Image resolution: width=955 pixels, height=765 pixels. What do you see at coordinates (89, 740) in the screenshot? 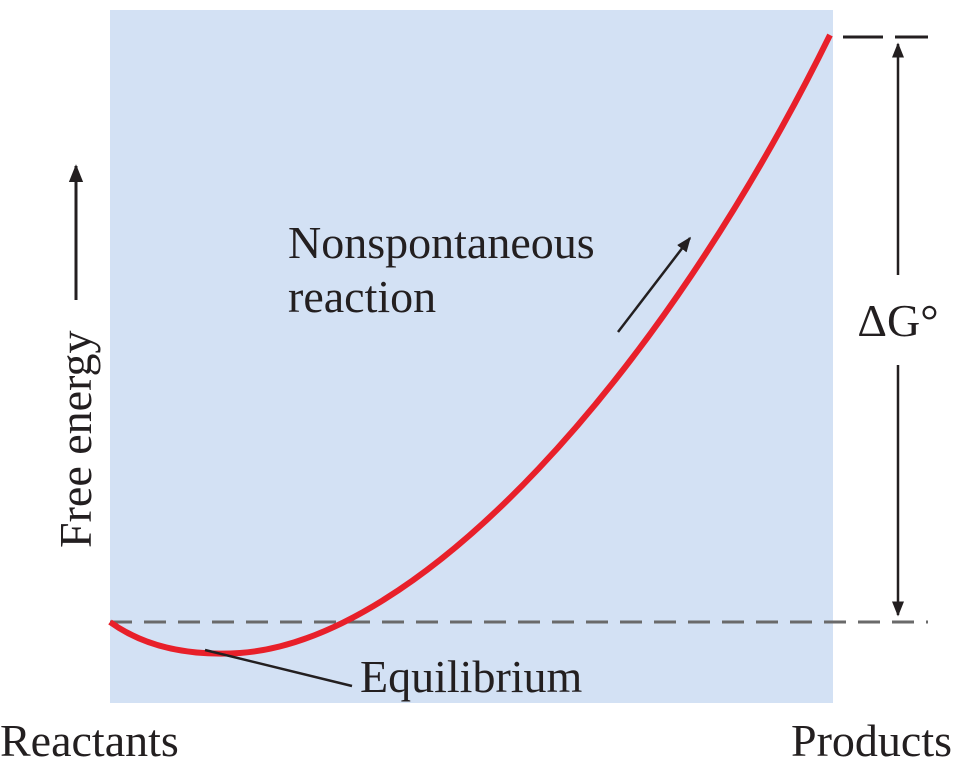
I see `x-left-label: Reactants` at bounding box center [89, 740].